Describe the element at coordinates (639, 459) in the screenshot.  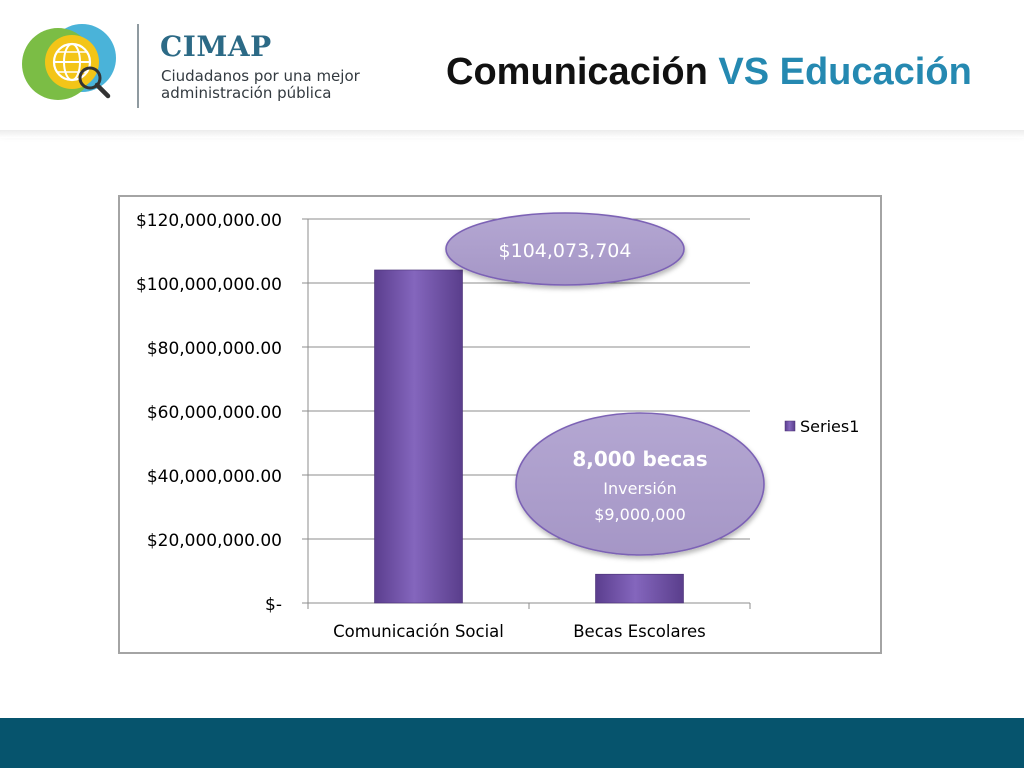
I see `callout-becas-heading: 8,000 becas` at that location.